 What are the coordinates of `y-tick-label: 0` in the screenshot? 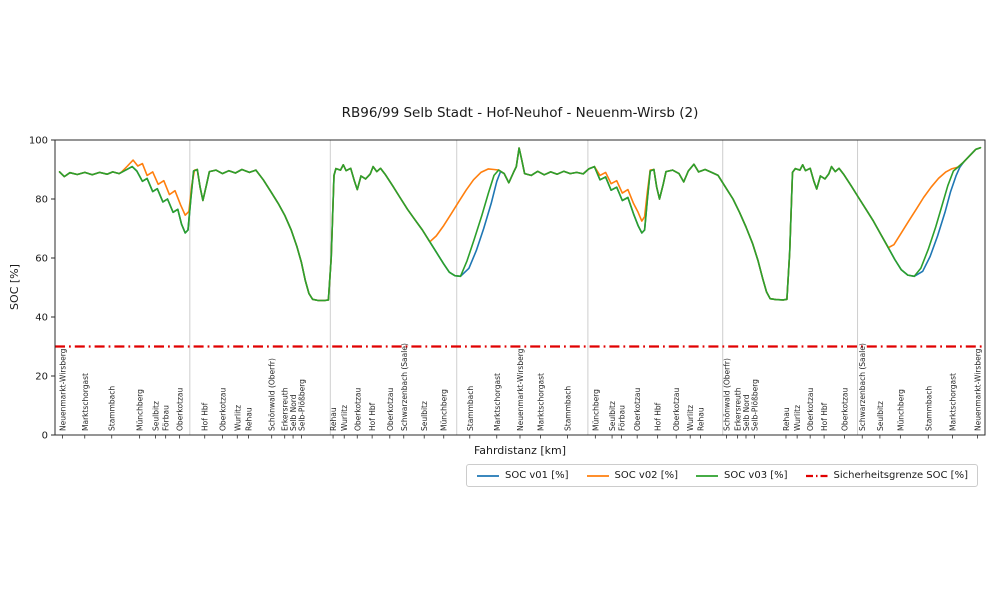 It's located at (45, 436).